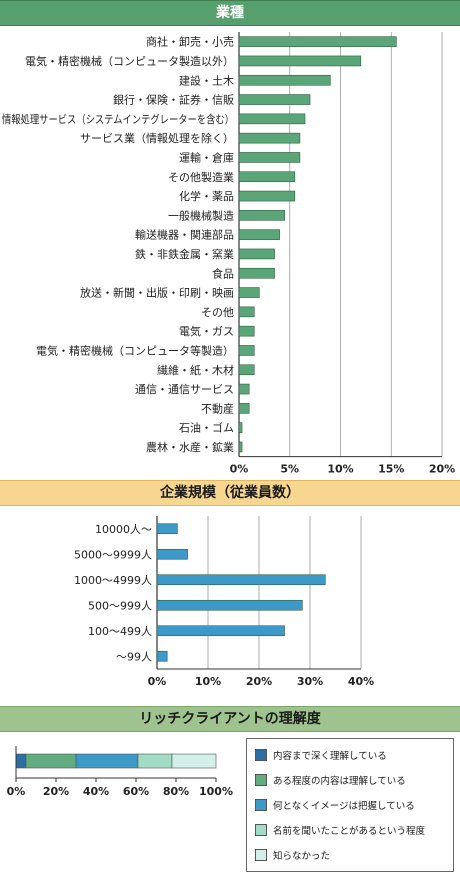 The width and height of the screenshot is (460, 880). I want to click on chart3-tick-label: 100%, so click(216, 791).